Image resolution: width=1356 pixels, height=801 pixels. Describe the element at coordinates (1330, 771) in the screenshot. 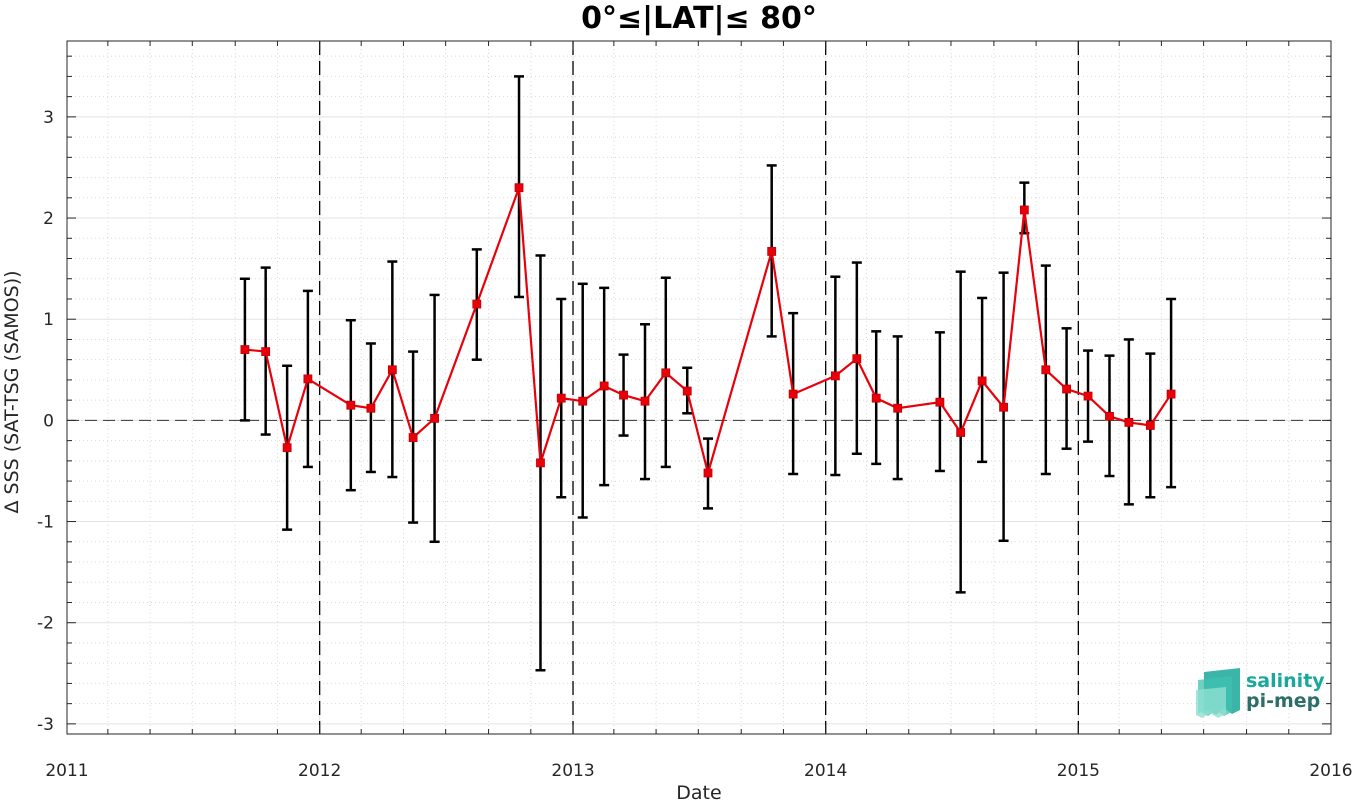

I see `x-tick-label: 2016` at that location.